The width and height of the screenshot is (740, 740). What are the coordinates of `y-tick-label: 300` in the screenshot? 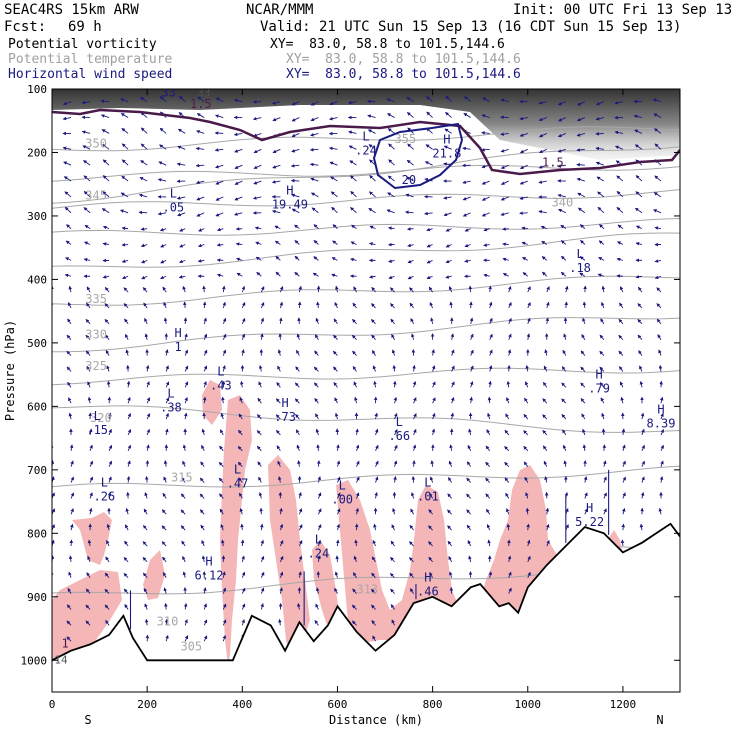 It's located at (37, 216).